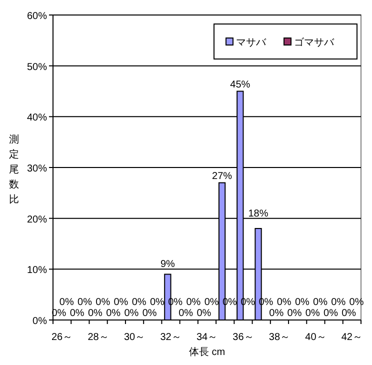  Describe the element at coordinates (98, 337) in the screenshot. I see `x-tick-label: 28～` at that location.